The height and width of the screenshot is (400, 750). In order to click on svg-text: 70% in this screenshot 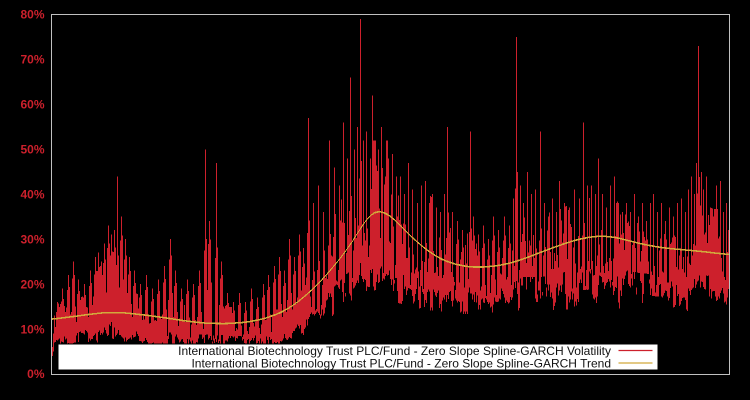, I will do `click(32, 60)`.